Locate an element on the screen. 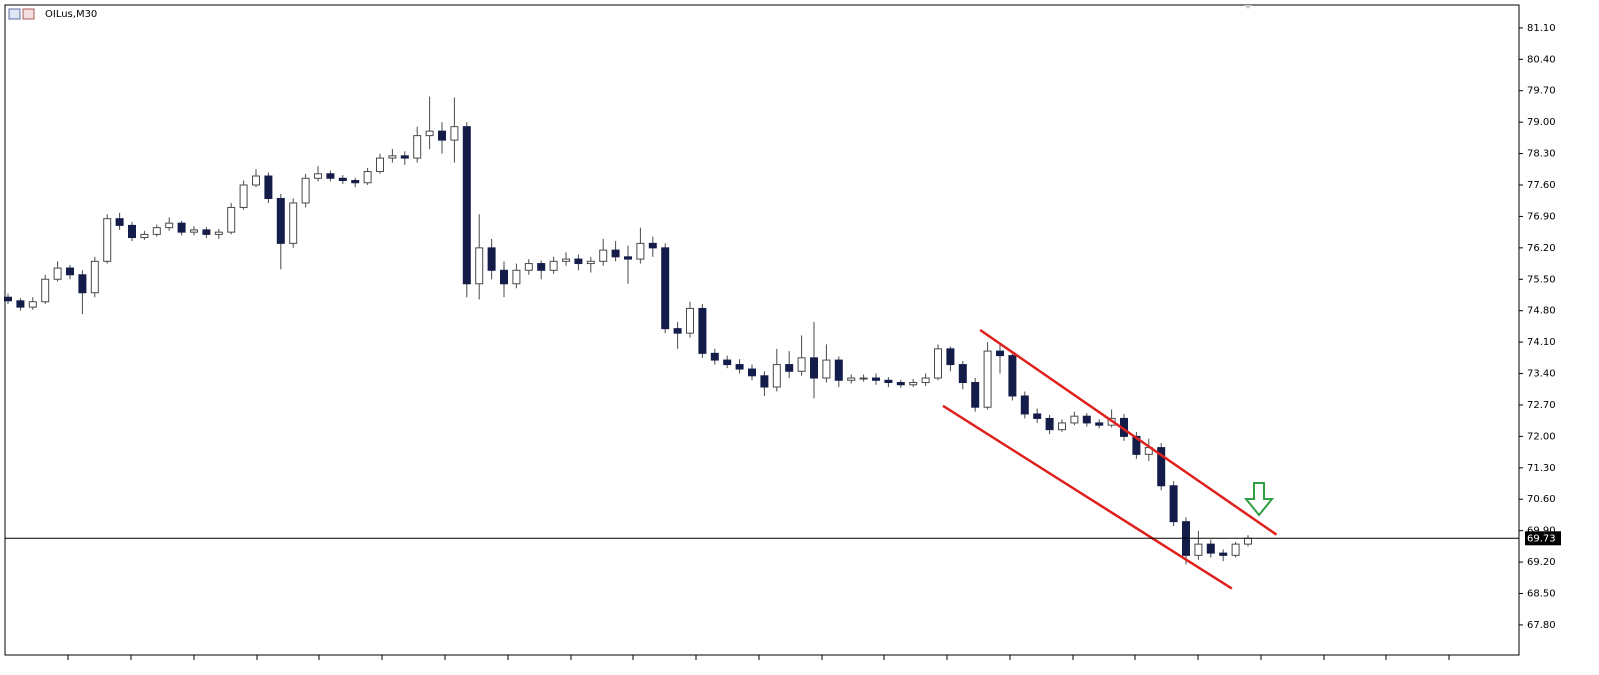 Image resolution: width=1599 pixels, height=675 pixels. chart-icon is located at coordinates (21, 14).